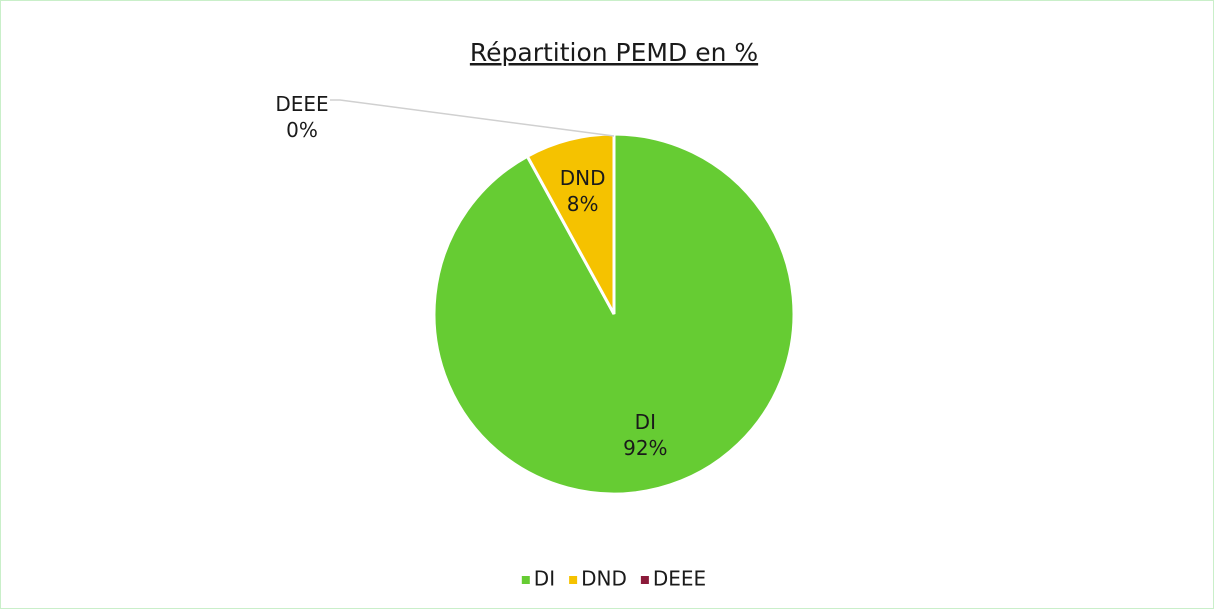  What do you see at coordinates (472, 118) in the screenshot?
I see `leader-line` at bounding box center [472, 118].